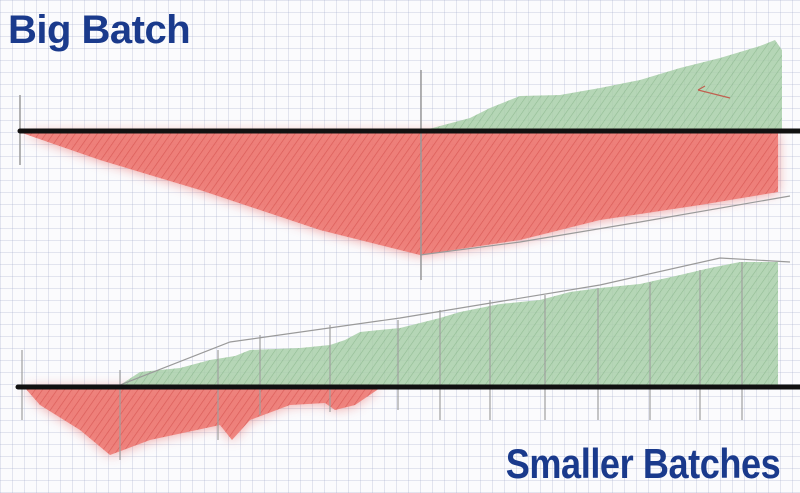  Describe the element at coordinates (99, 30) in the screenshot. I see `big-batch-heading: Big Batch` at that location.